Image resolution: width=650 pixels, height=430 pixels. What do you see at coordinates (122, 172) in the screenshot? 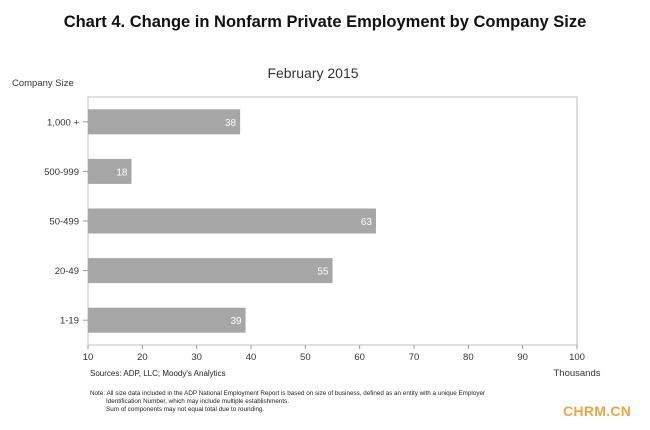
I see `bar-value-label: 18` at bounding box center [122, 172].